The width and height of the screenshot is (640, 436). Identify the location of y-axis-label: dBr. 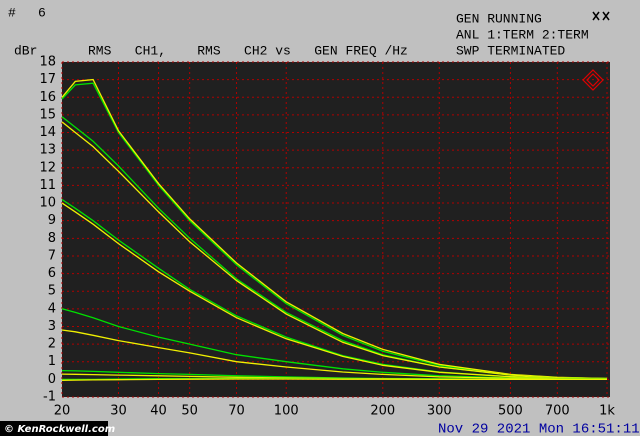
(25, 50).